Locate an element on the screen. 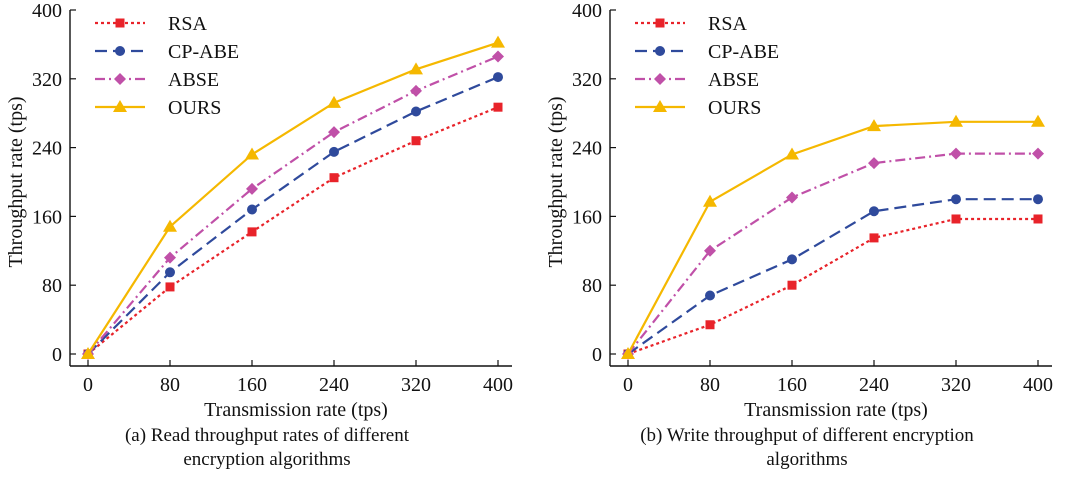 Image resolution: width=1069 pixels, height=479 pixels. chart-b-xtick-label: 0 is located at coordinates (628, 385).